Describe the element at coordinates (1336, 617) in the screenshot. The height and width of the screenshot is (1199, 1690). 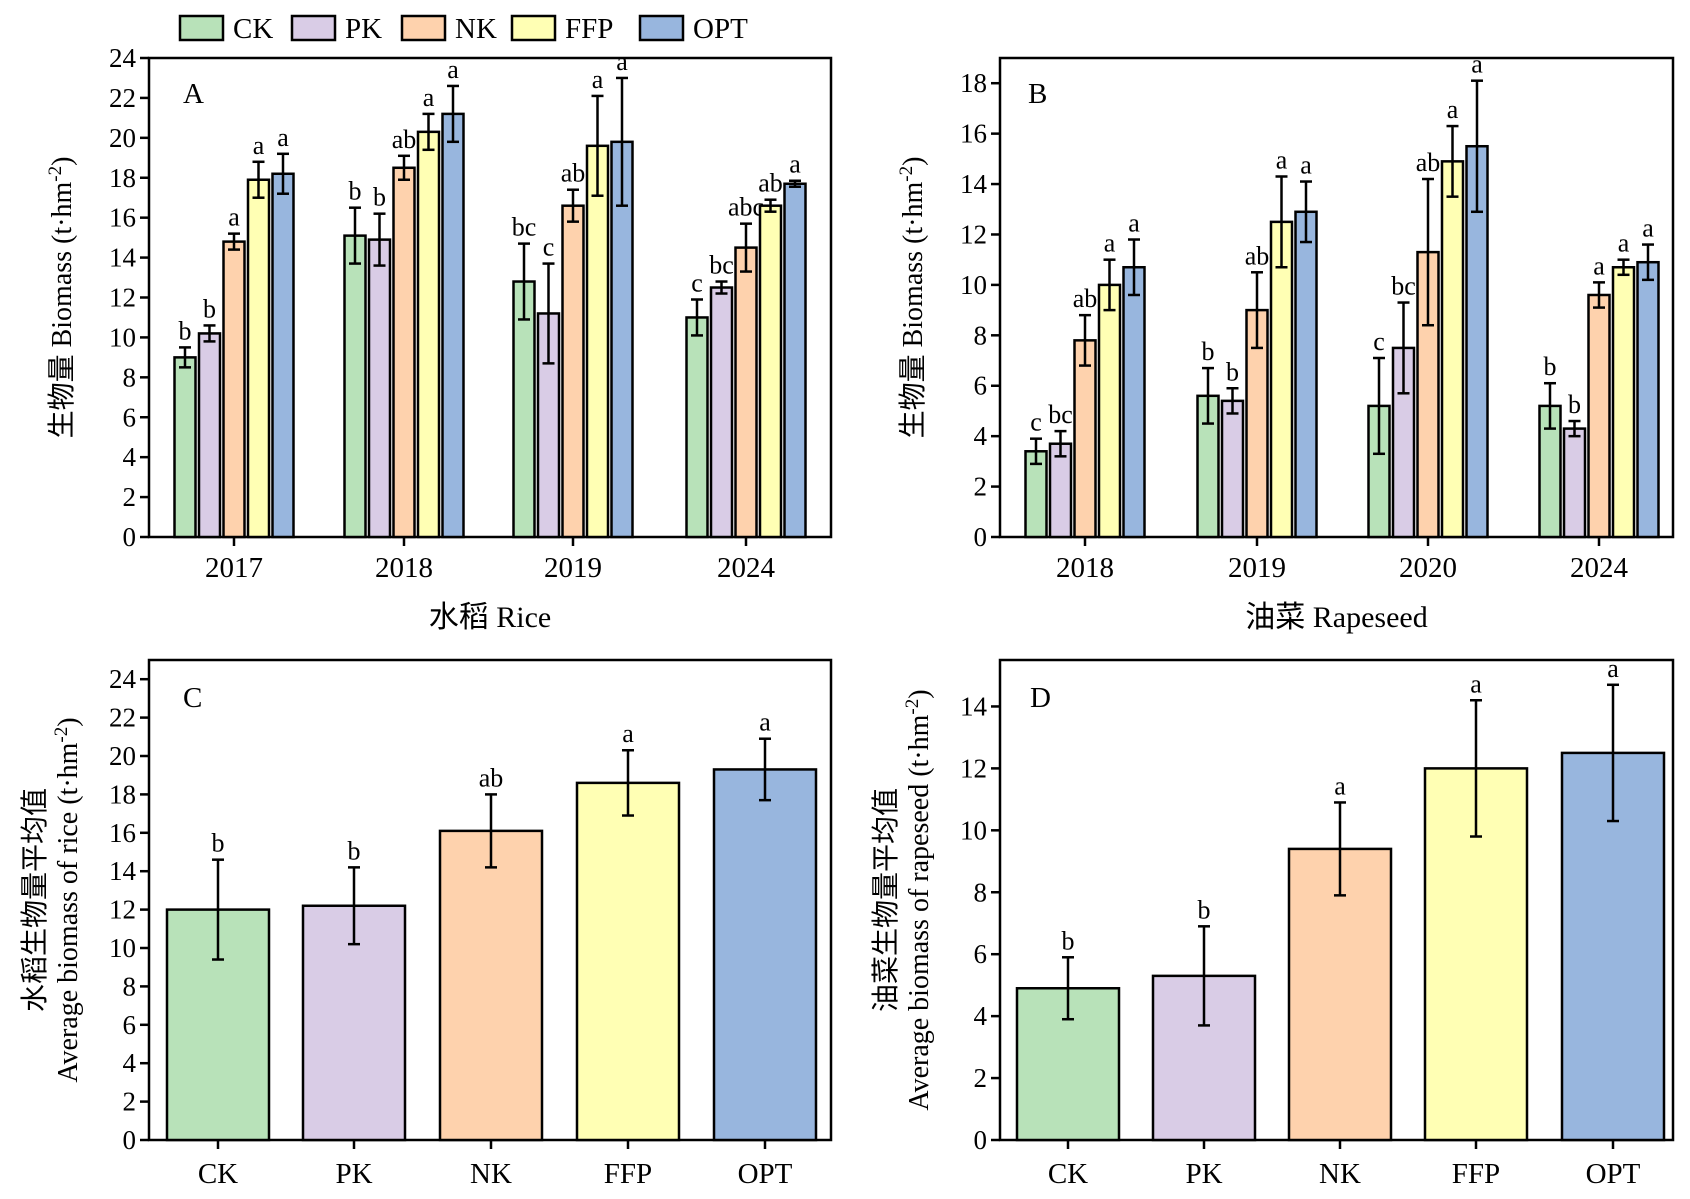
I see `panel-b-xlabel: 油菜 Rapeseed` at that location.